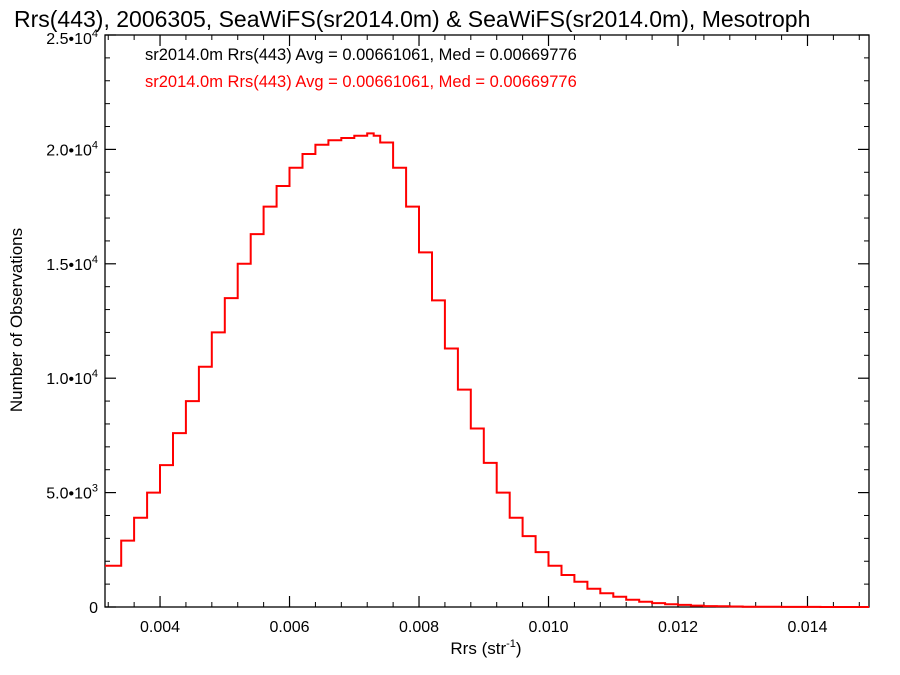  I want to click on x-axis-label: Rrs (str-1), so click(485, 648).